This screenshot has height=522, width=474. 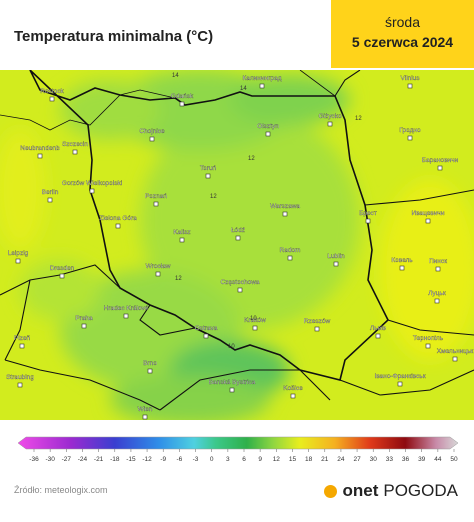 I want to click on city-label: Giżycko, so click(x=330, y=116).